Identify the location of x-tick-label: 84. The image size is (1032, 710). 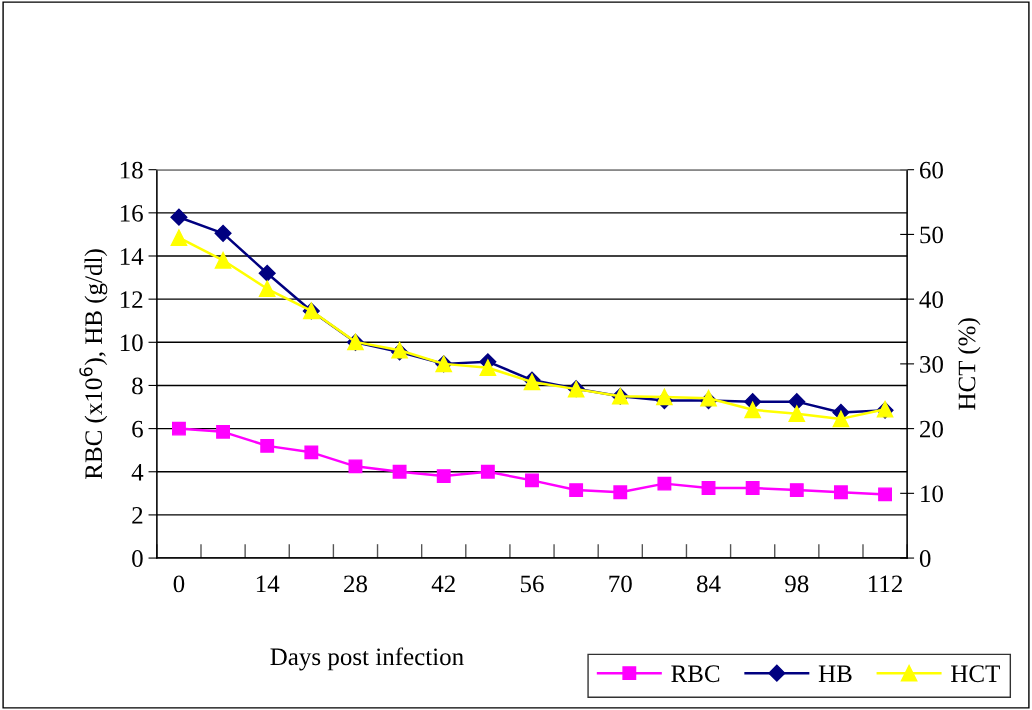
(708, 584).